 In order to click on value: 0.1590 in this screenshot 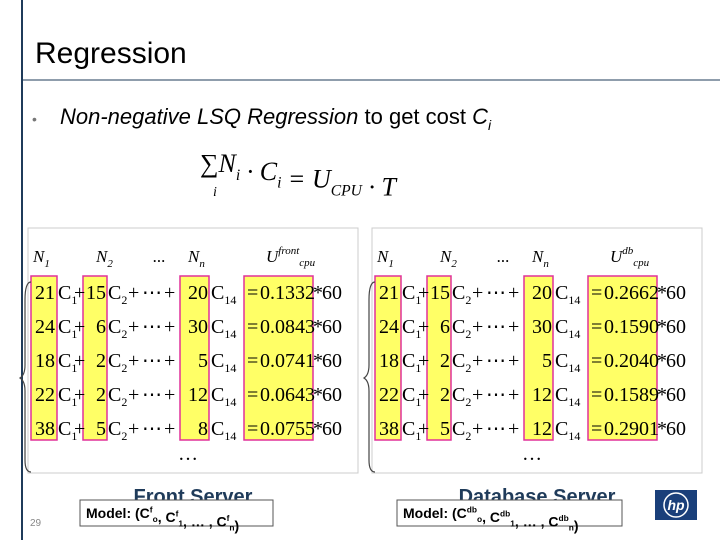, I will do `click(631, 327)`.